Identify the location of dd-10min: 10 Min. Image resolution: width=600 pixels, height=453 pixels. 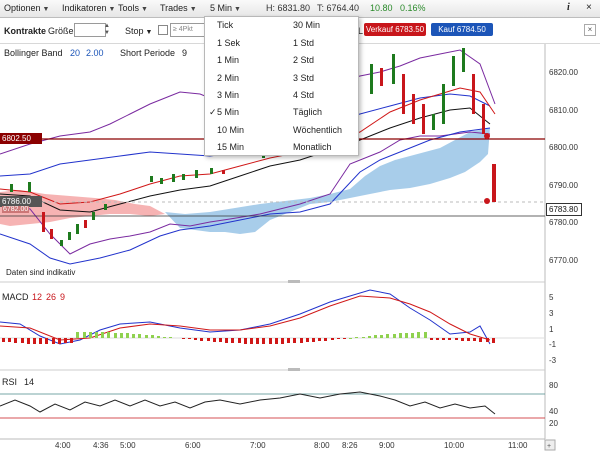
(231, 130).